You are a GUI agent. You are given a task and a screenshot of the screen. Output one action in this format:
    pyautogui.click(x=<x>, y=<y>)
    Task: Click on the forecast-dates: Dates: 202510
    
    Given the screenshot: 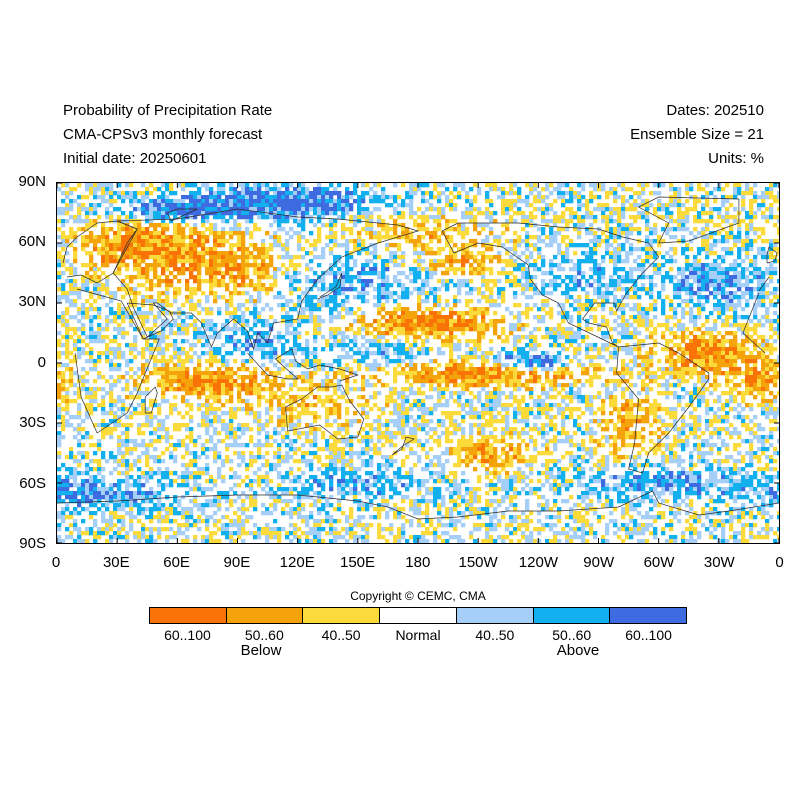 What is the action you would take?
    pyautogui.click(x=715, y=110)
    